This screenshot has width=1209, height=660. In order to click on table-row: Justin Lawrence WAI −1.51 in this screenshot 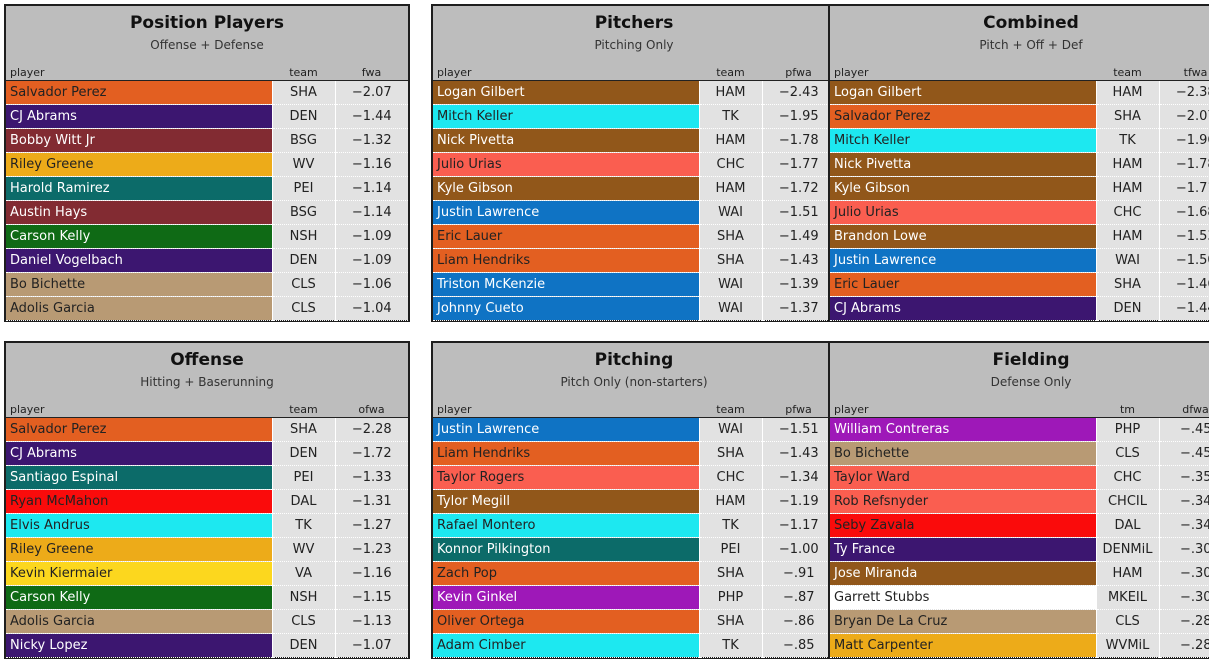, I will do `click(634, 429)`.